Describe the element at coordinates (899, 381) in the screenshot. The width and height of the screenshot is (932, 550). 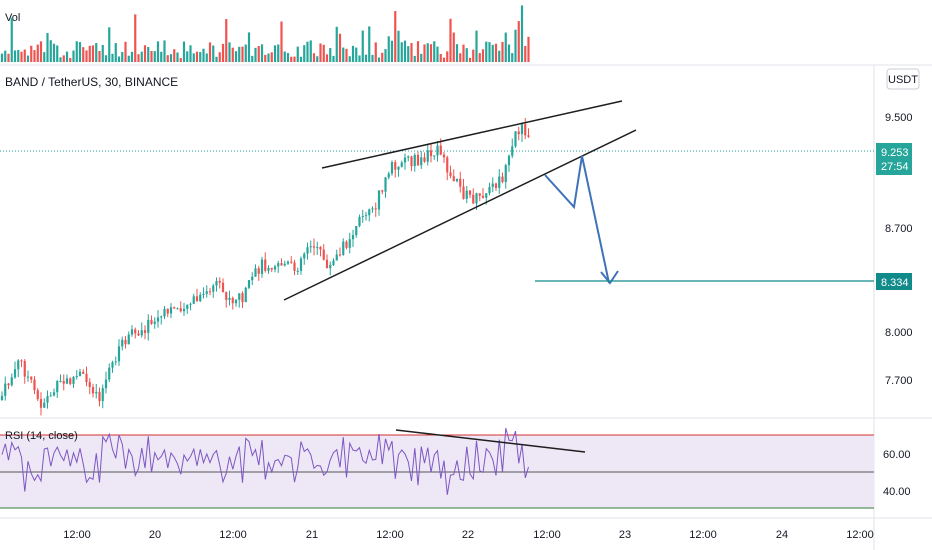
I see `price-tick: 7.700` at that location.